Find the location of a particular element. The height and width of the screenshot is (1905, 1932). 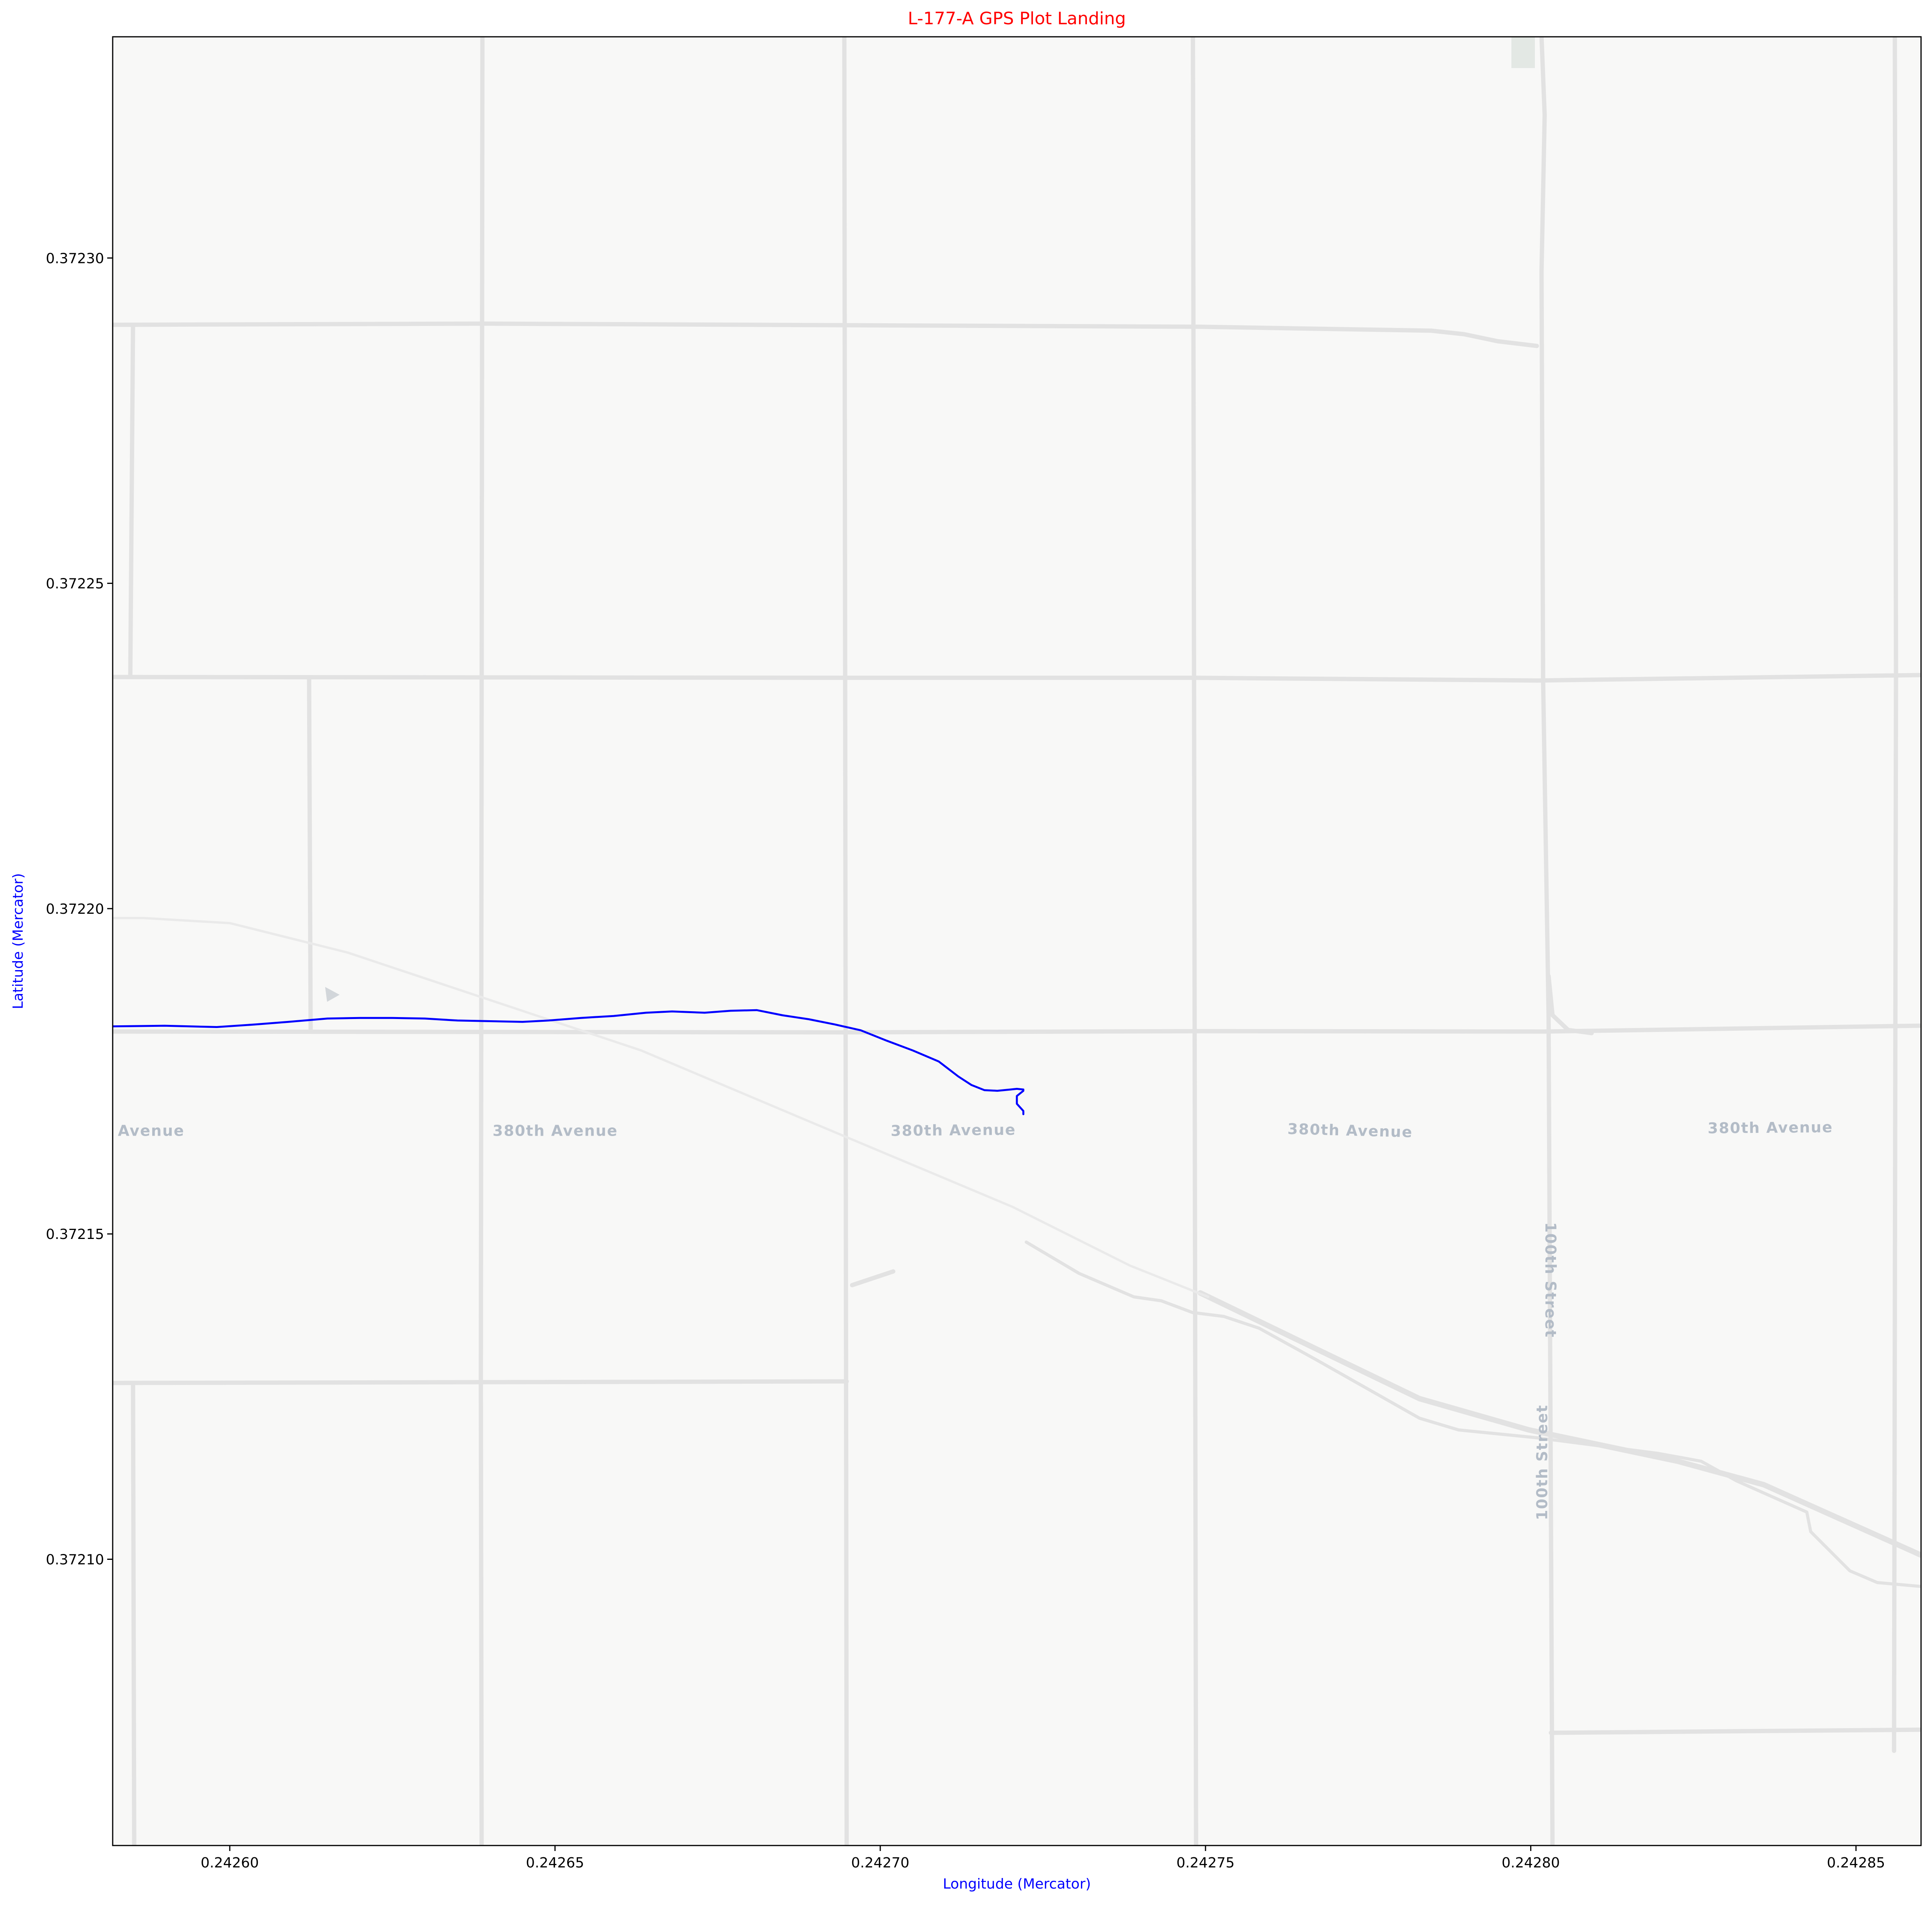

x-tick-label: 0.24280 is located at coordinates (1531, 1863).